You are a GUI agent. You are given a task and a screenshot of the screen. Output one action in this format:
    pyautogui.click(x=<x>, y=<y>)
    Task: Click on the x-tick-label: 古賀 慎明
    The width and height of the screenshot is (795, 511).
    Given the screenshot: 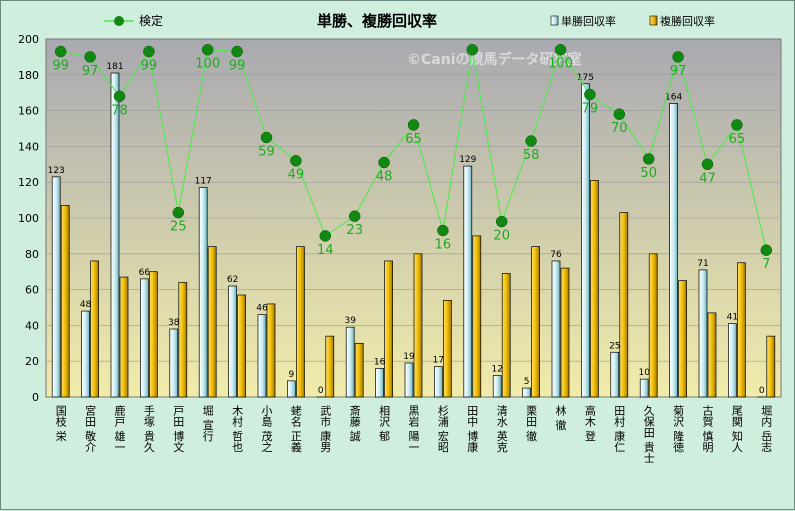 What is the action you would take?
    pyautogui.click(x=707, y=429)
    